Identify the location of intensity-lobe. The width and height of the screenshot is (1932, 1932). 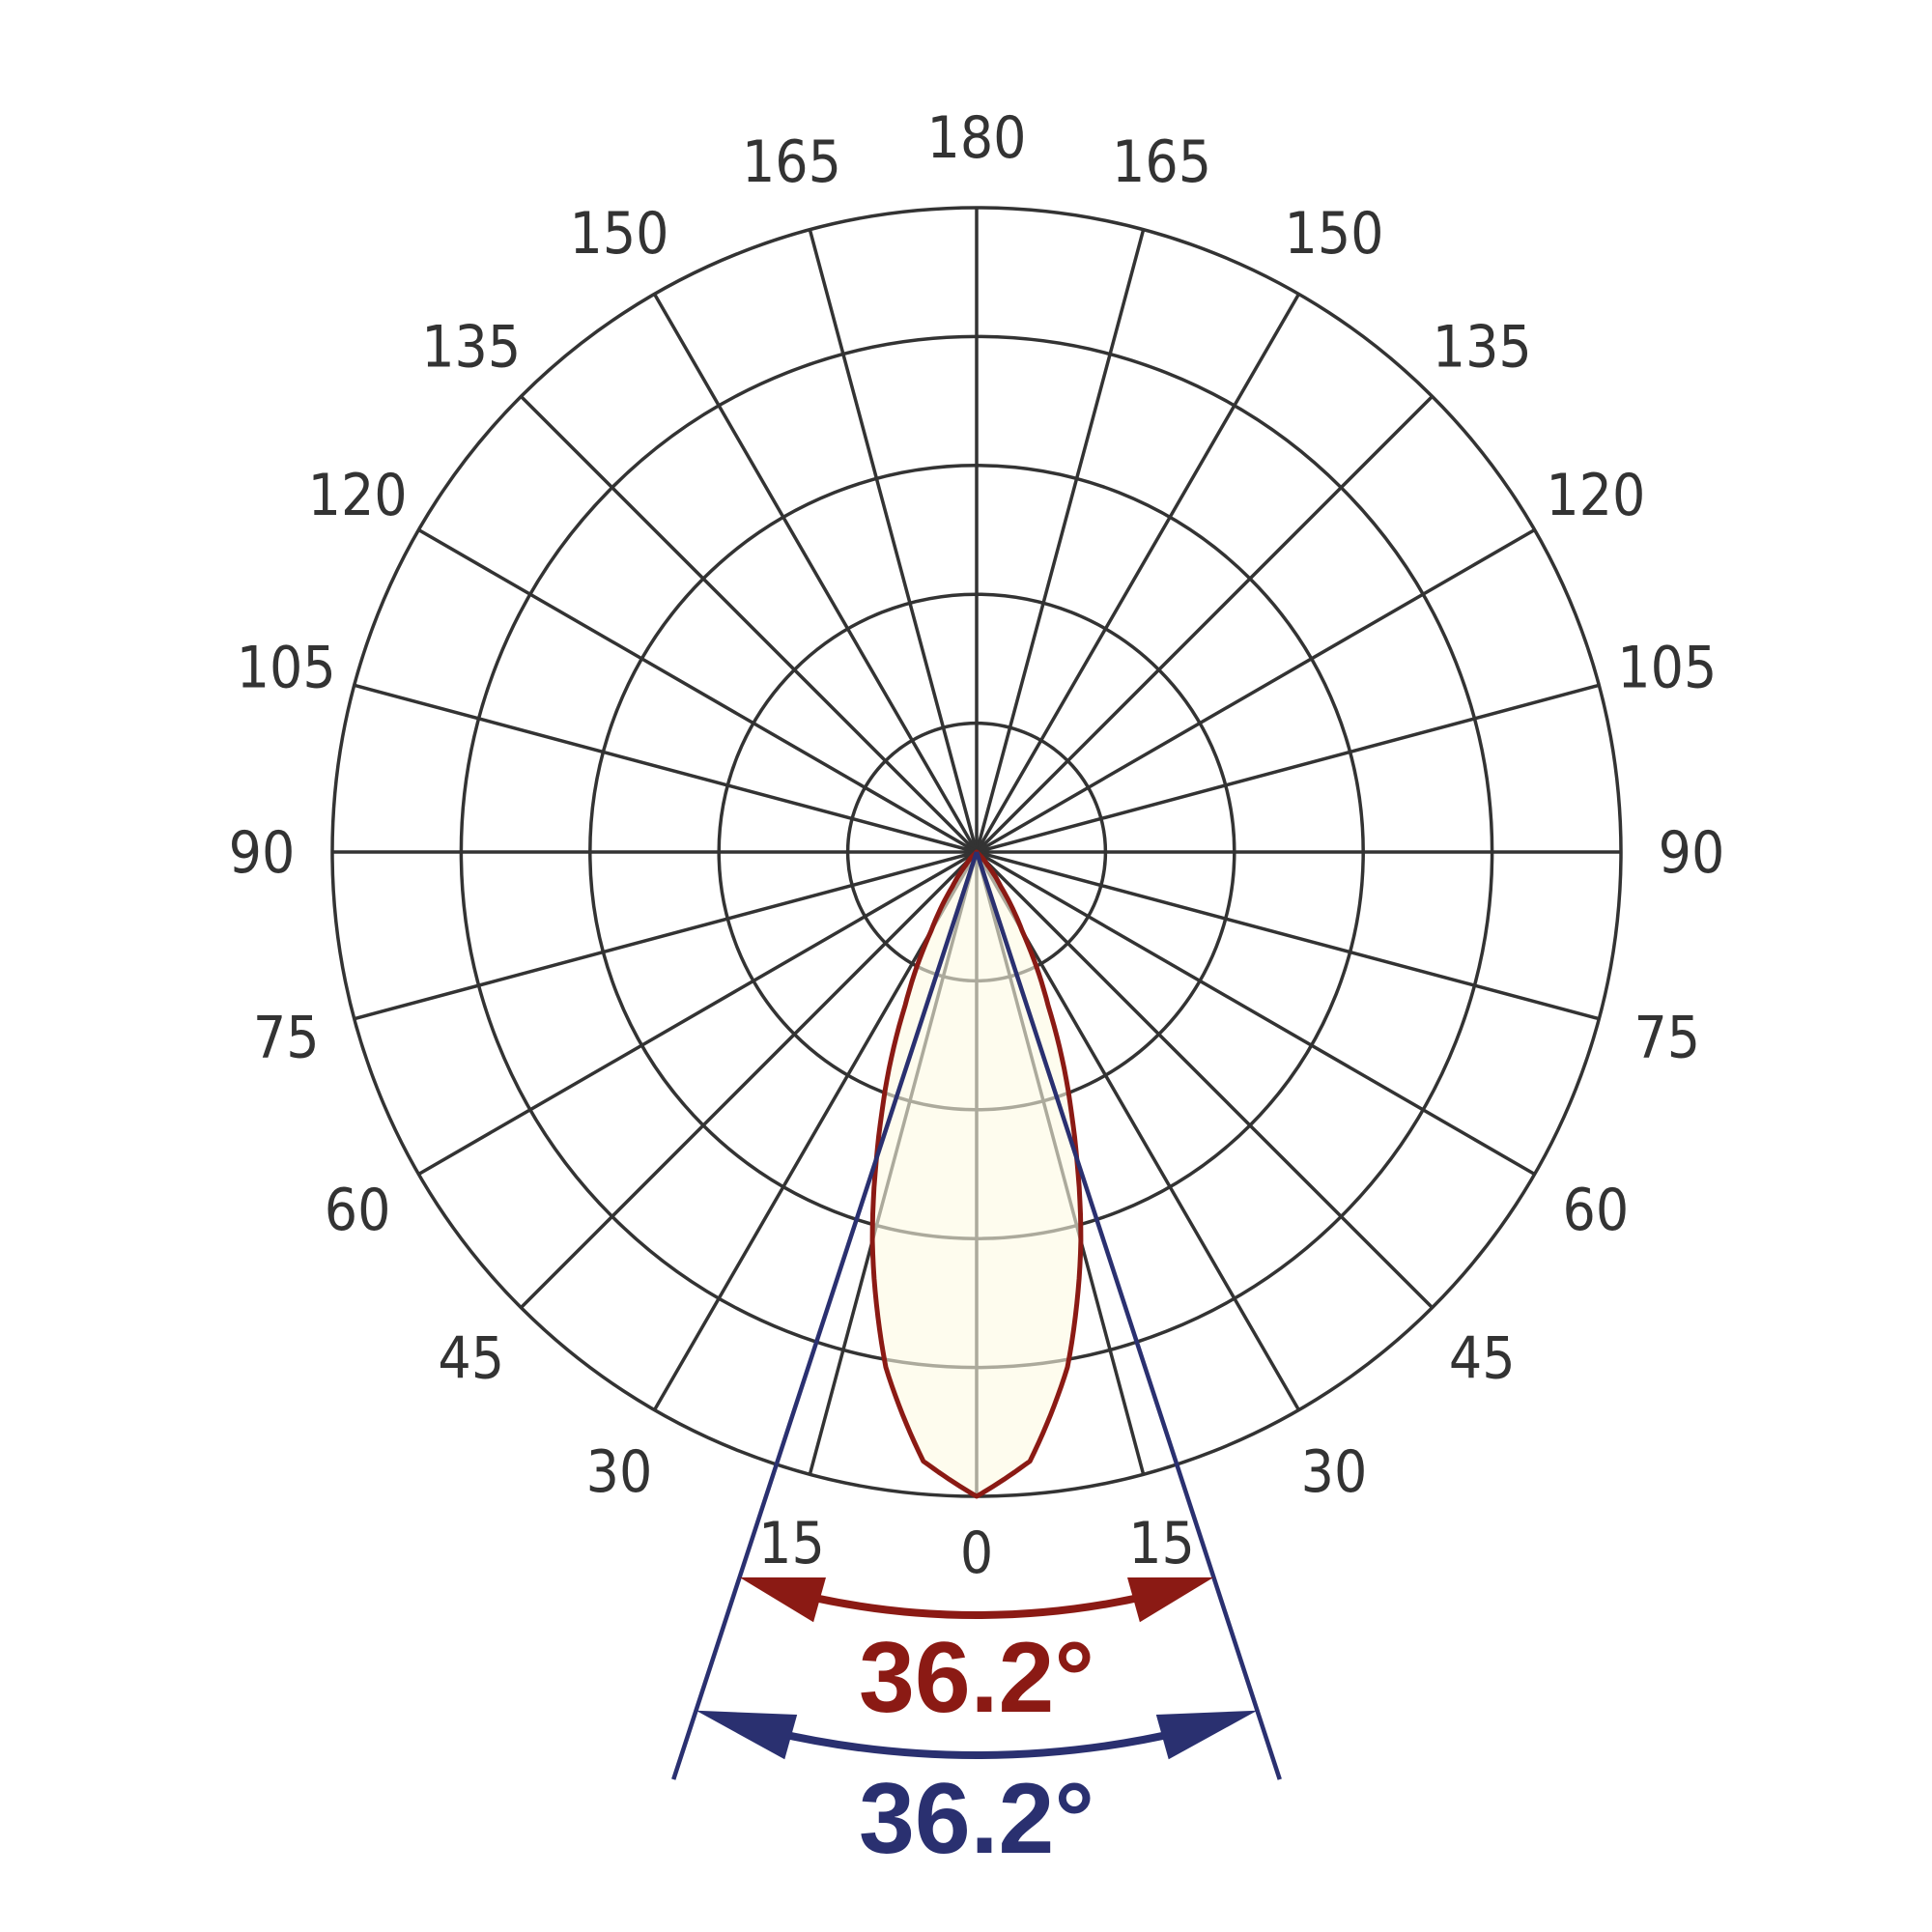
(976, 1174).